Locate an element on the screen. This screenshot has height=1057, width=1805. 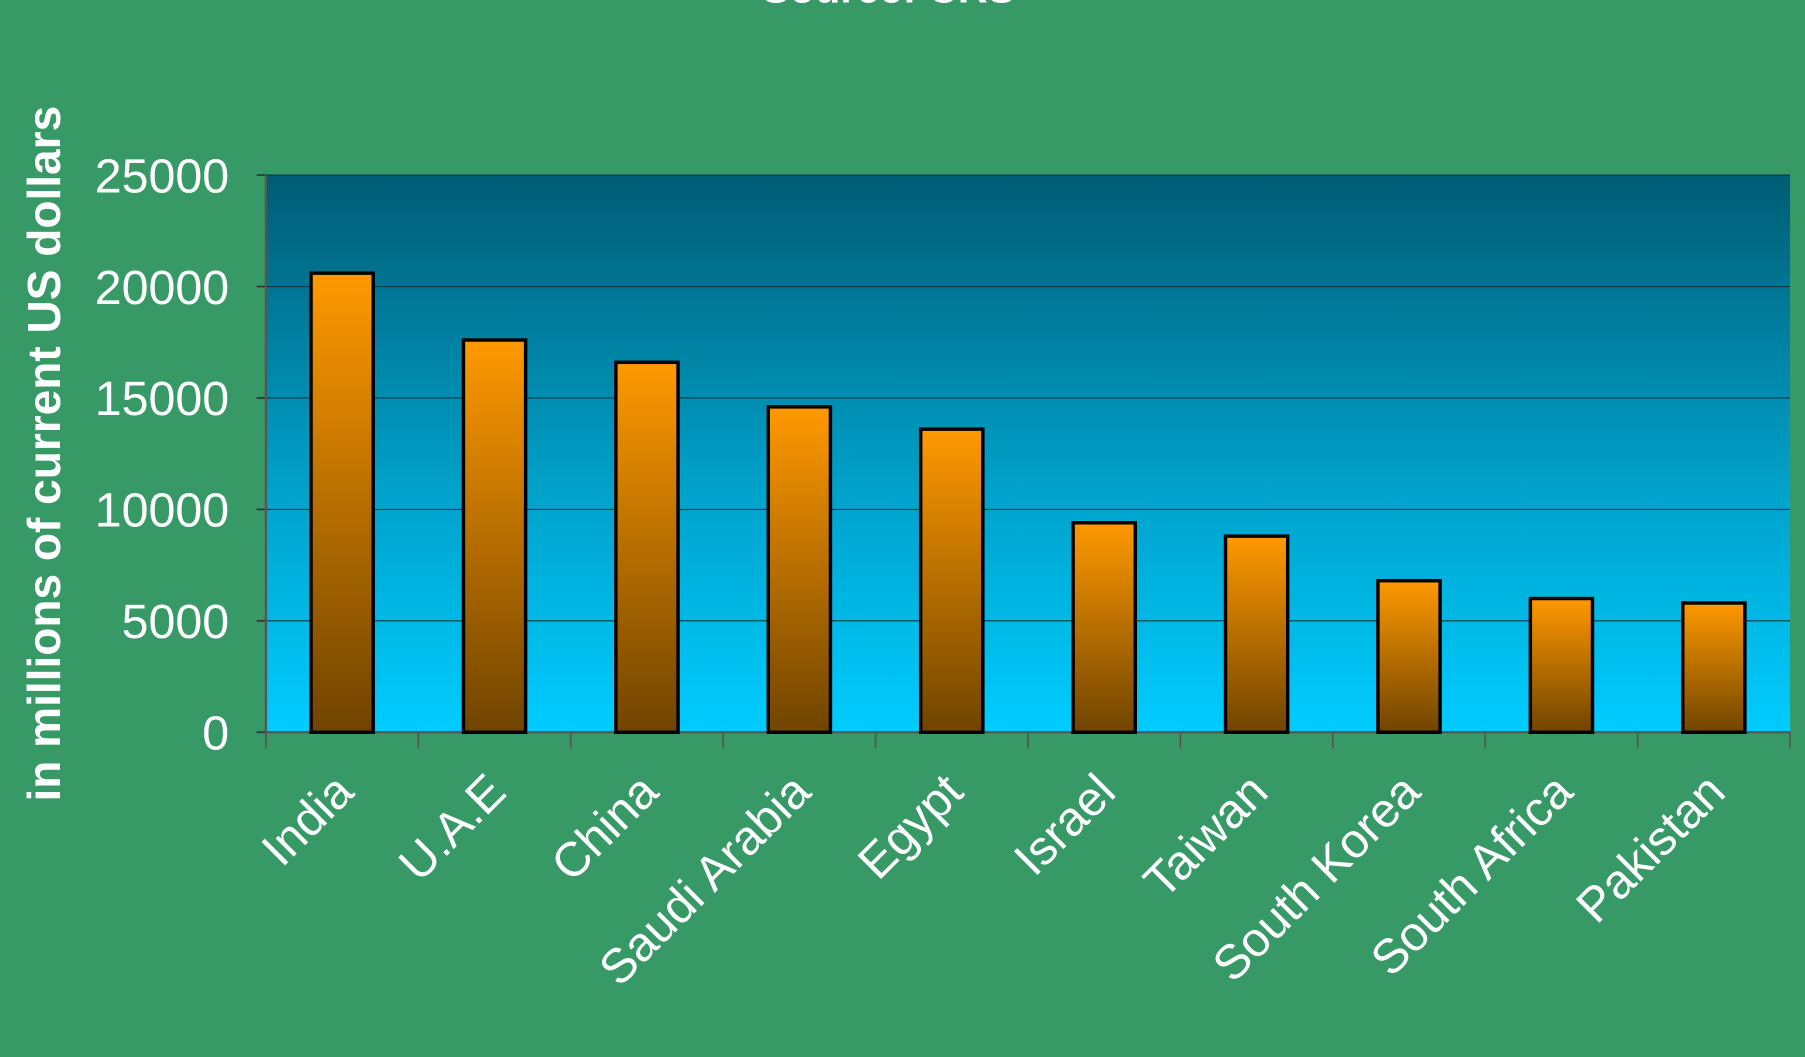
y-tick-label: 15000 is located at coordinates (162, 399).